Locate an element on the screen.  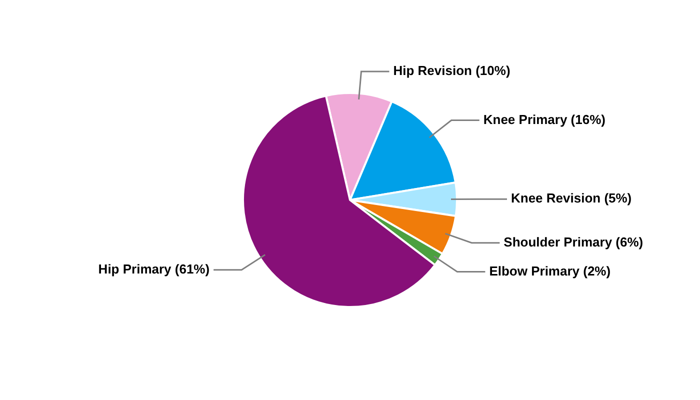
slice-label: Shoulder Primary (6%) is located at coordinates (574, 242).